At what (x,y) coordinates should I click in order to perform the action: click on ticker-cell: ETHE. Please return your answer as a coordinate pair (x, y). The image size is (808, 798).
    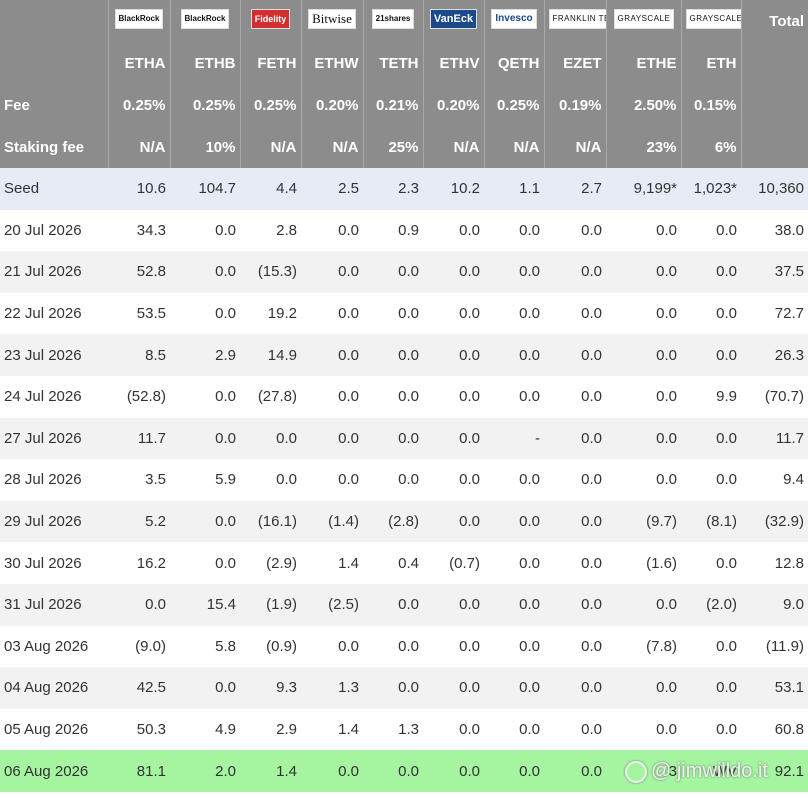
    Looking at the image, I should click on (644, 63).